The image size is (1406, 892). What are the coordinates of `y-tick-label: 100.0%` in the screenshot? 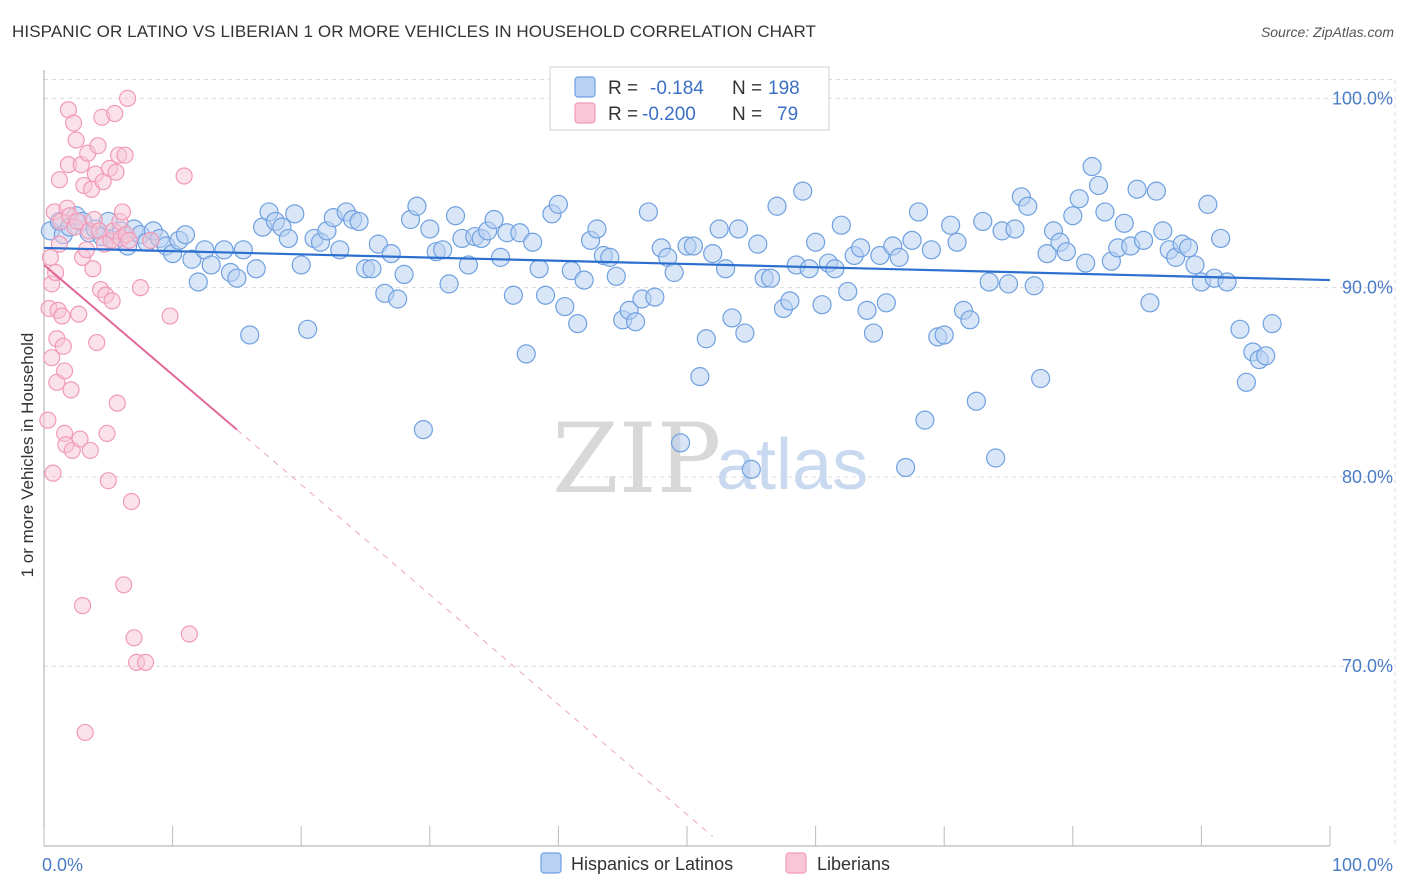 It's located at (1362, 98).